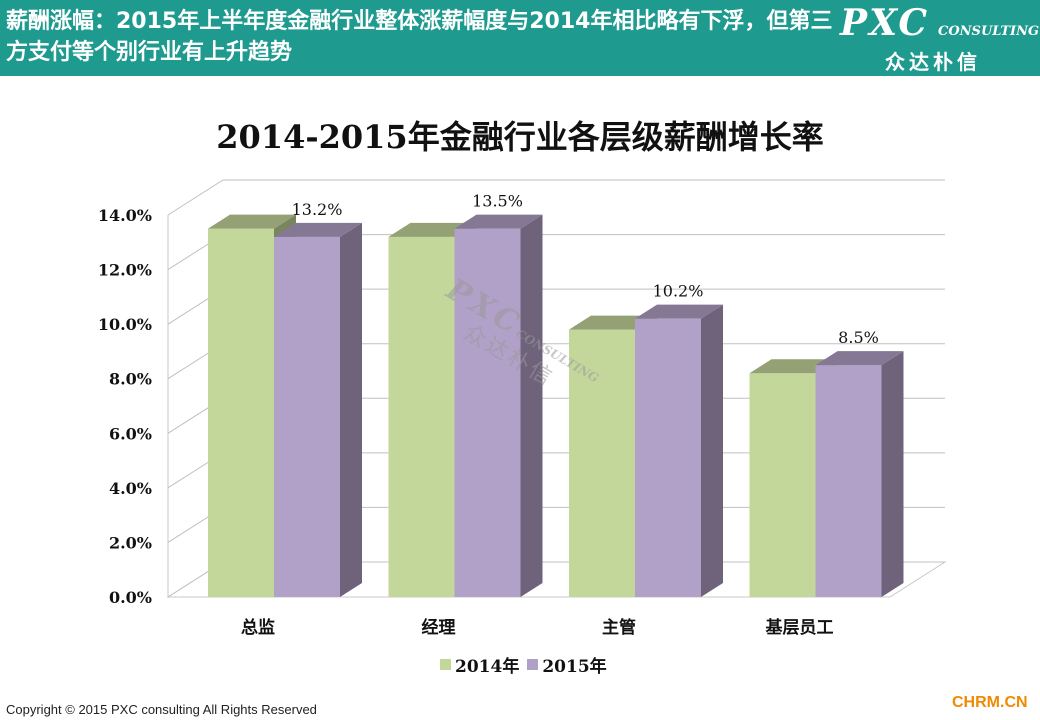 This screenshot has width=1040, height=720. What do you see at coordinates (619, 627) in the screenshot?
I see `x-tick-label: 主管` at bounding box center [619, 627].